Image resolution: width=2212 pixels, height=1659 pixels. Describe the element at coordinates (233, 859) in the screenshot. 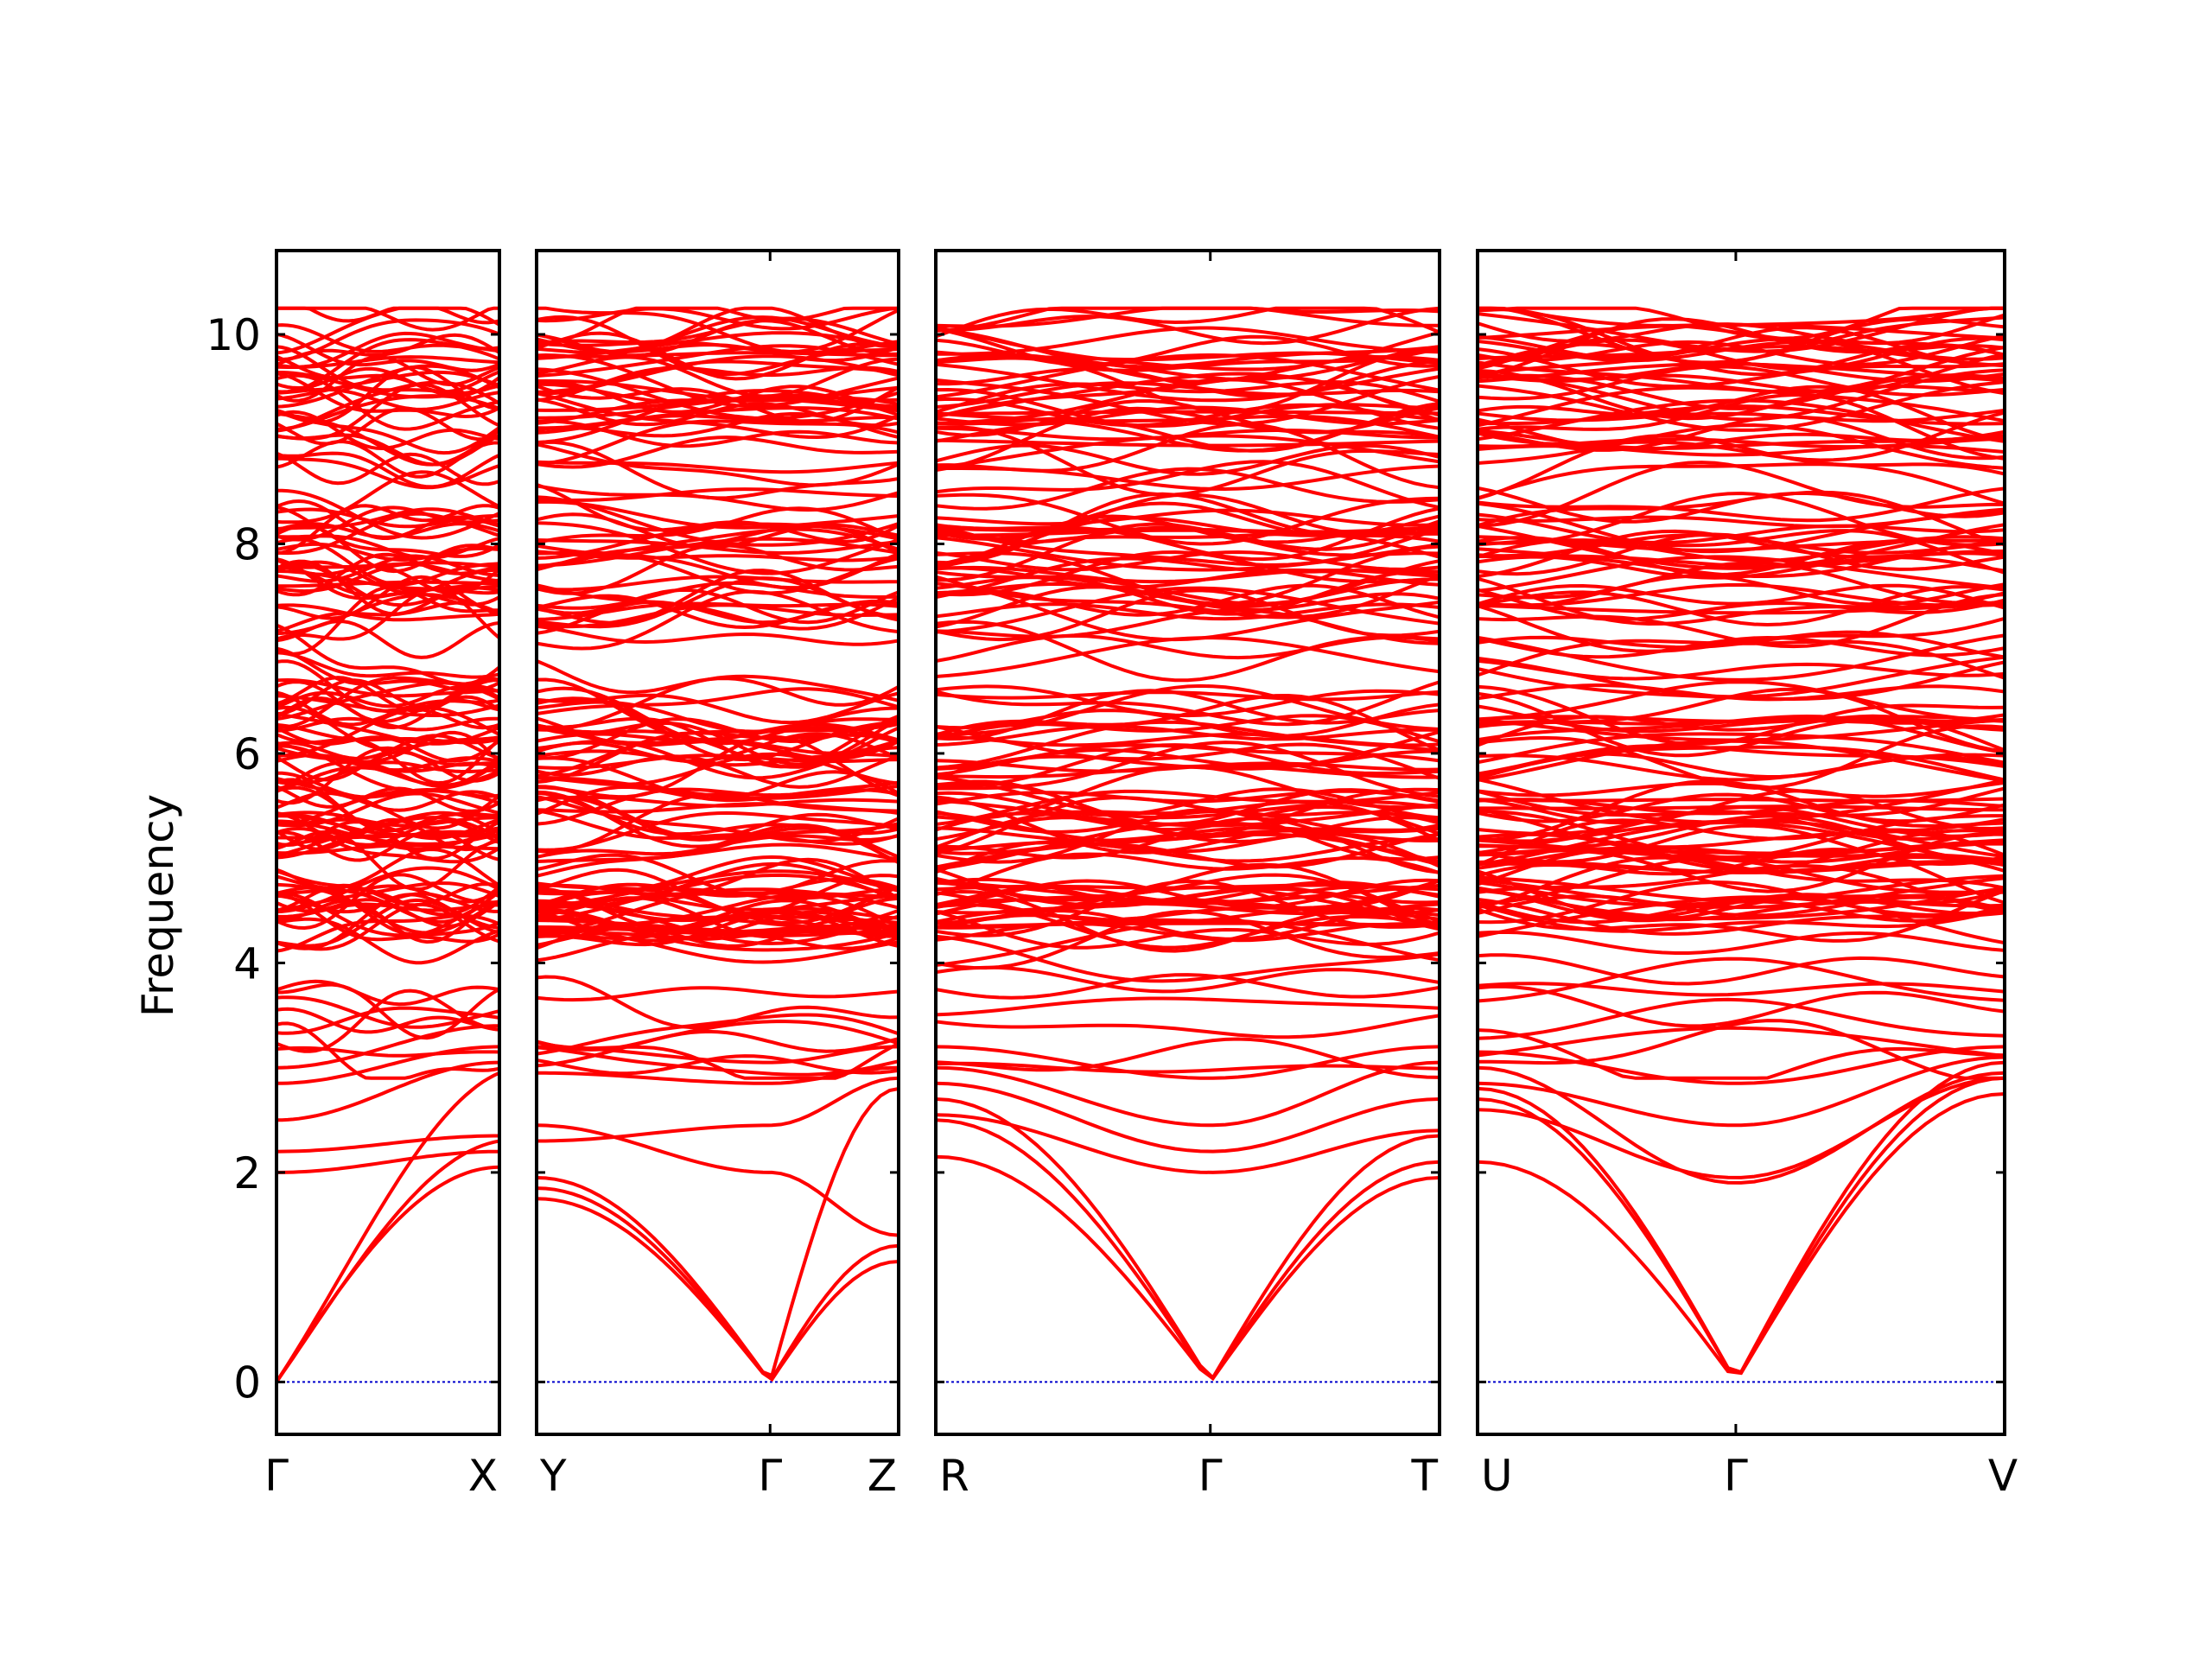

I see `y-ticks-layer: 0 2 4 6 8 10` at that location.